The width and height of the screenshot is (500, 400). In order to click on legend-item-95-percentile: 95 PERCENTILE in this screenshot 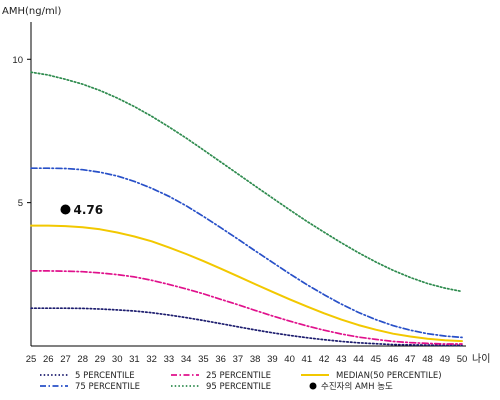, I will do `click(221, 387)`.